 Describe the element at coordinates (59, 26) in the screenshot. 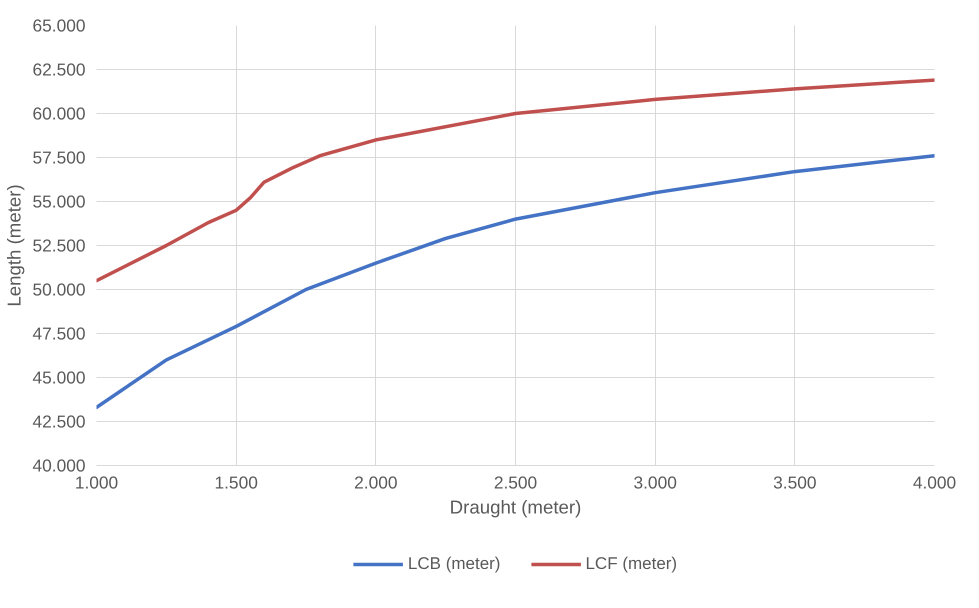

I see `y-tick-label: 65.000` at that location.